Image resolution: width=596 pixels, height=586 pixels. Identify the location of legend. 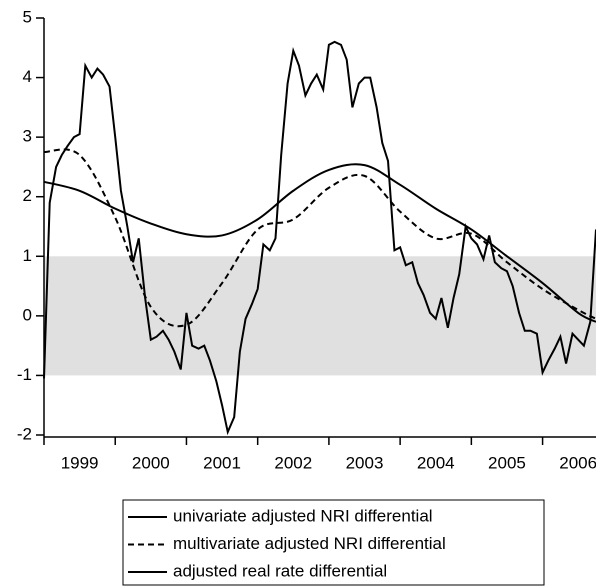
(333, 542).